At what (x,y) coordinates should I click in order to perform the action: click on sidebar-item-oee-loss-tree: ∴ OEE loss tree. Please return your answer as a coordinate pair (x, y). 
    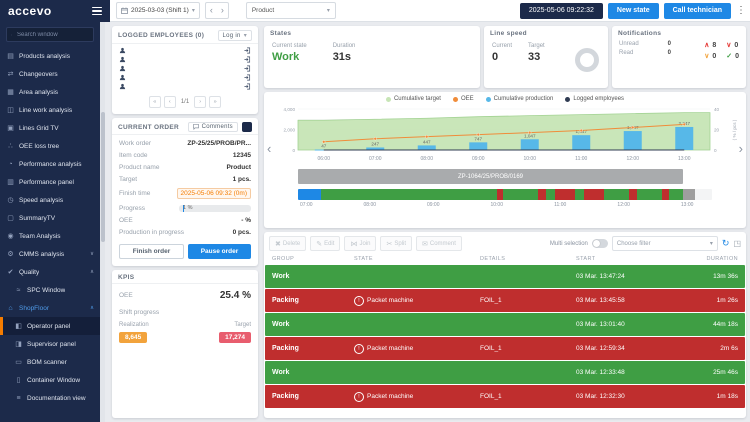
    Looking at the image, I should click on (50, 146).